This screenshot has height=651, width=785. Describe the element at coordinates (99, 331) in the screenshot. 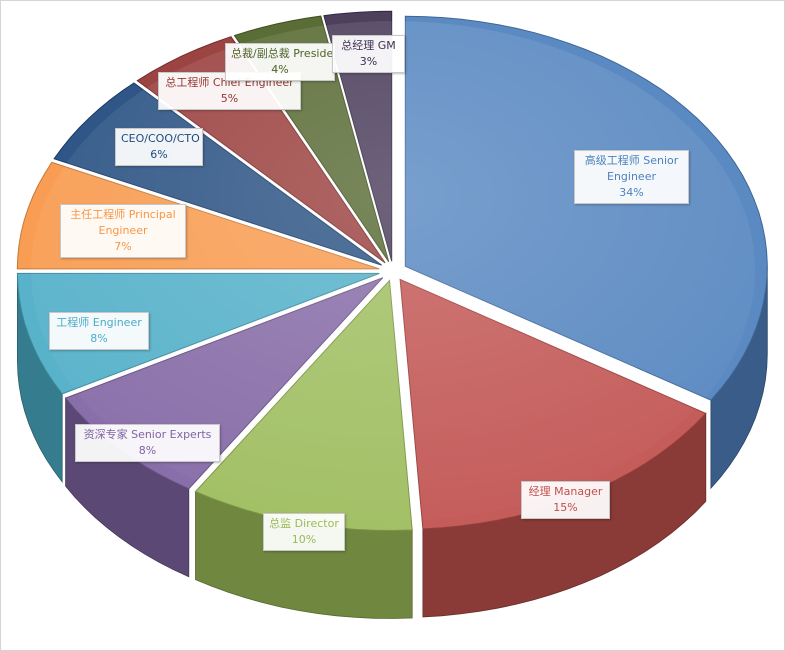

I see `data-label-engineer: 工程师 Engineer 8%` at that location.